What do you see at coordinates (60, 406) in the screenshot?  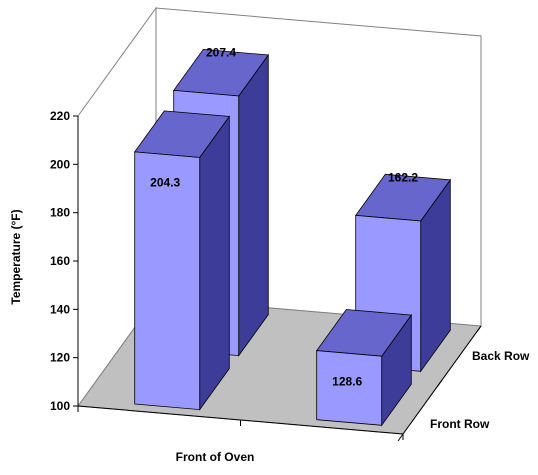 I see `y-tick-label-0: 100` at bounding box center [60, 406].